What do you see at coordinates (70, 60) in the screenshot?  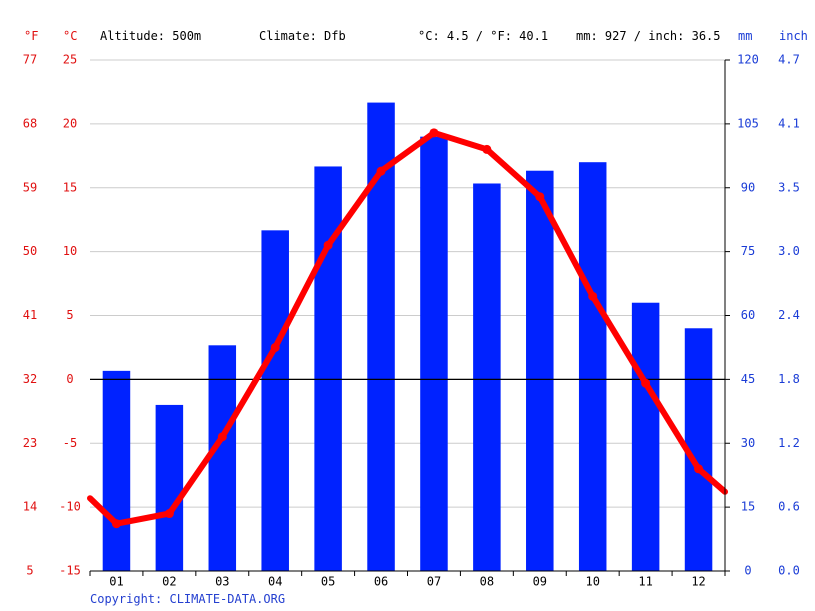 I see `celsius-tick-label: 25` at bounding box center [70, 60].